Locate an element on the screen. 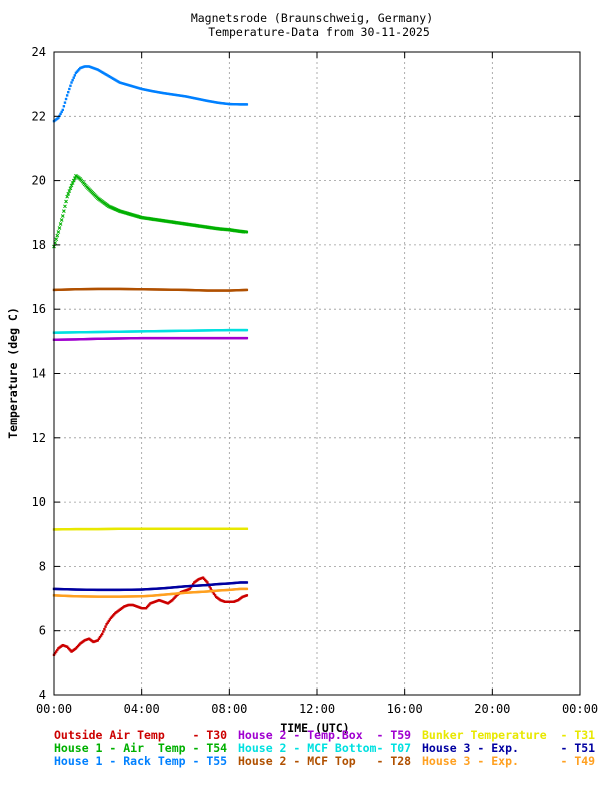 The image size is (600, 800). y-tick-label: 22 is located at coordinates (39, 116).